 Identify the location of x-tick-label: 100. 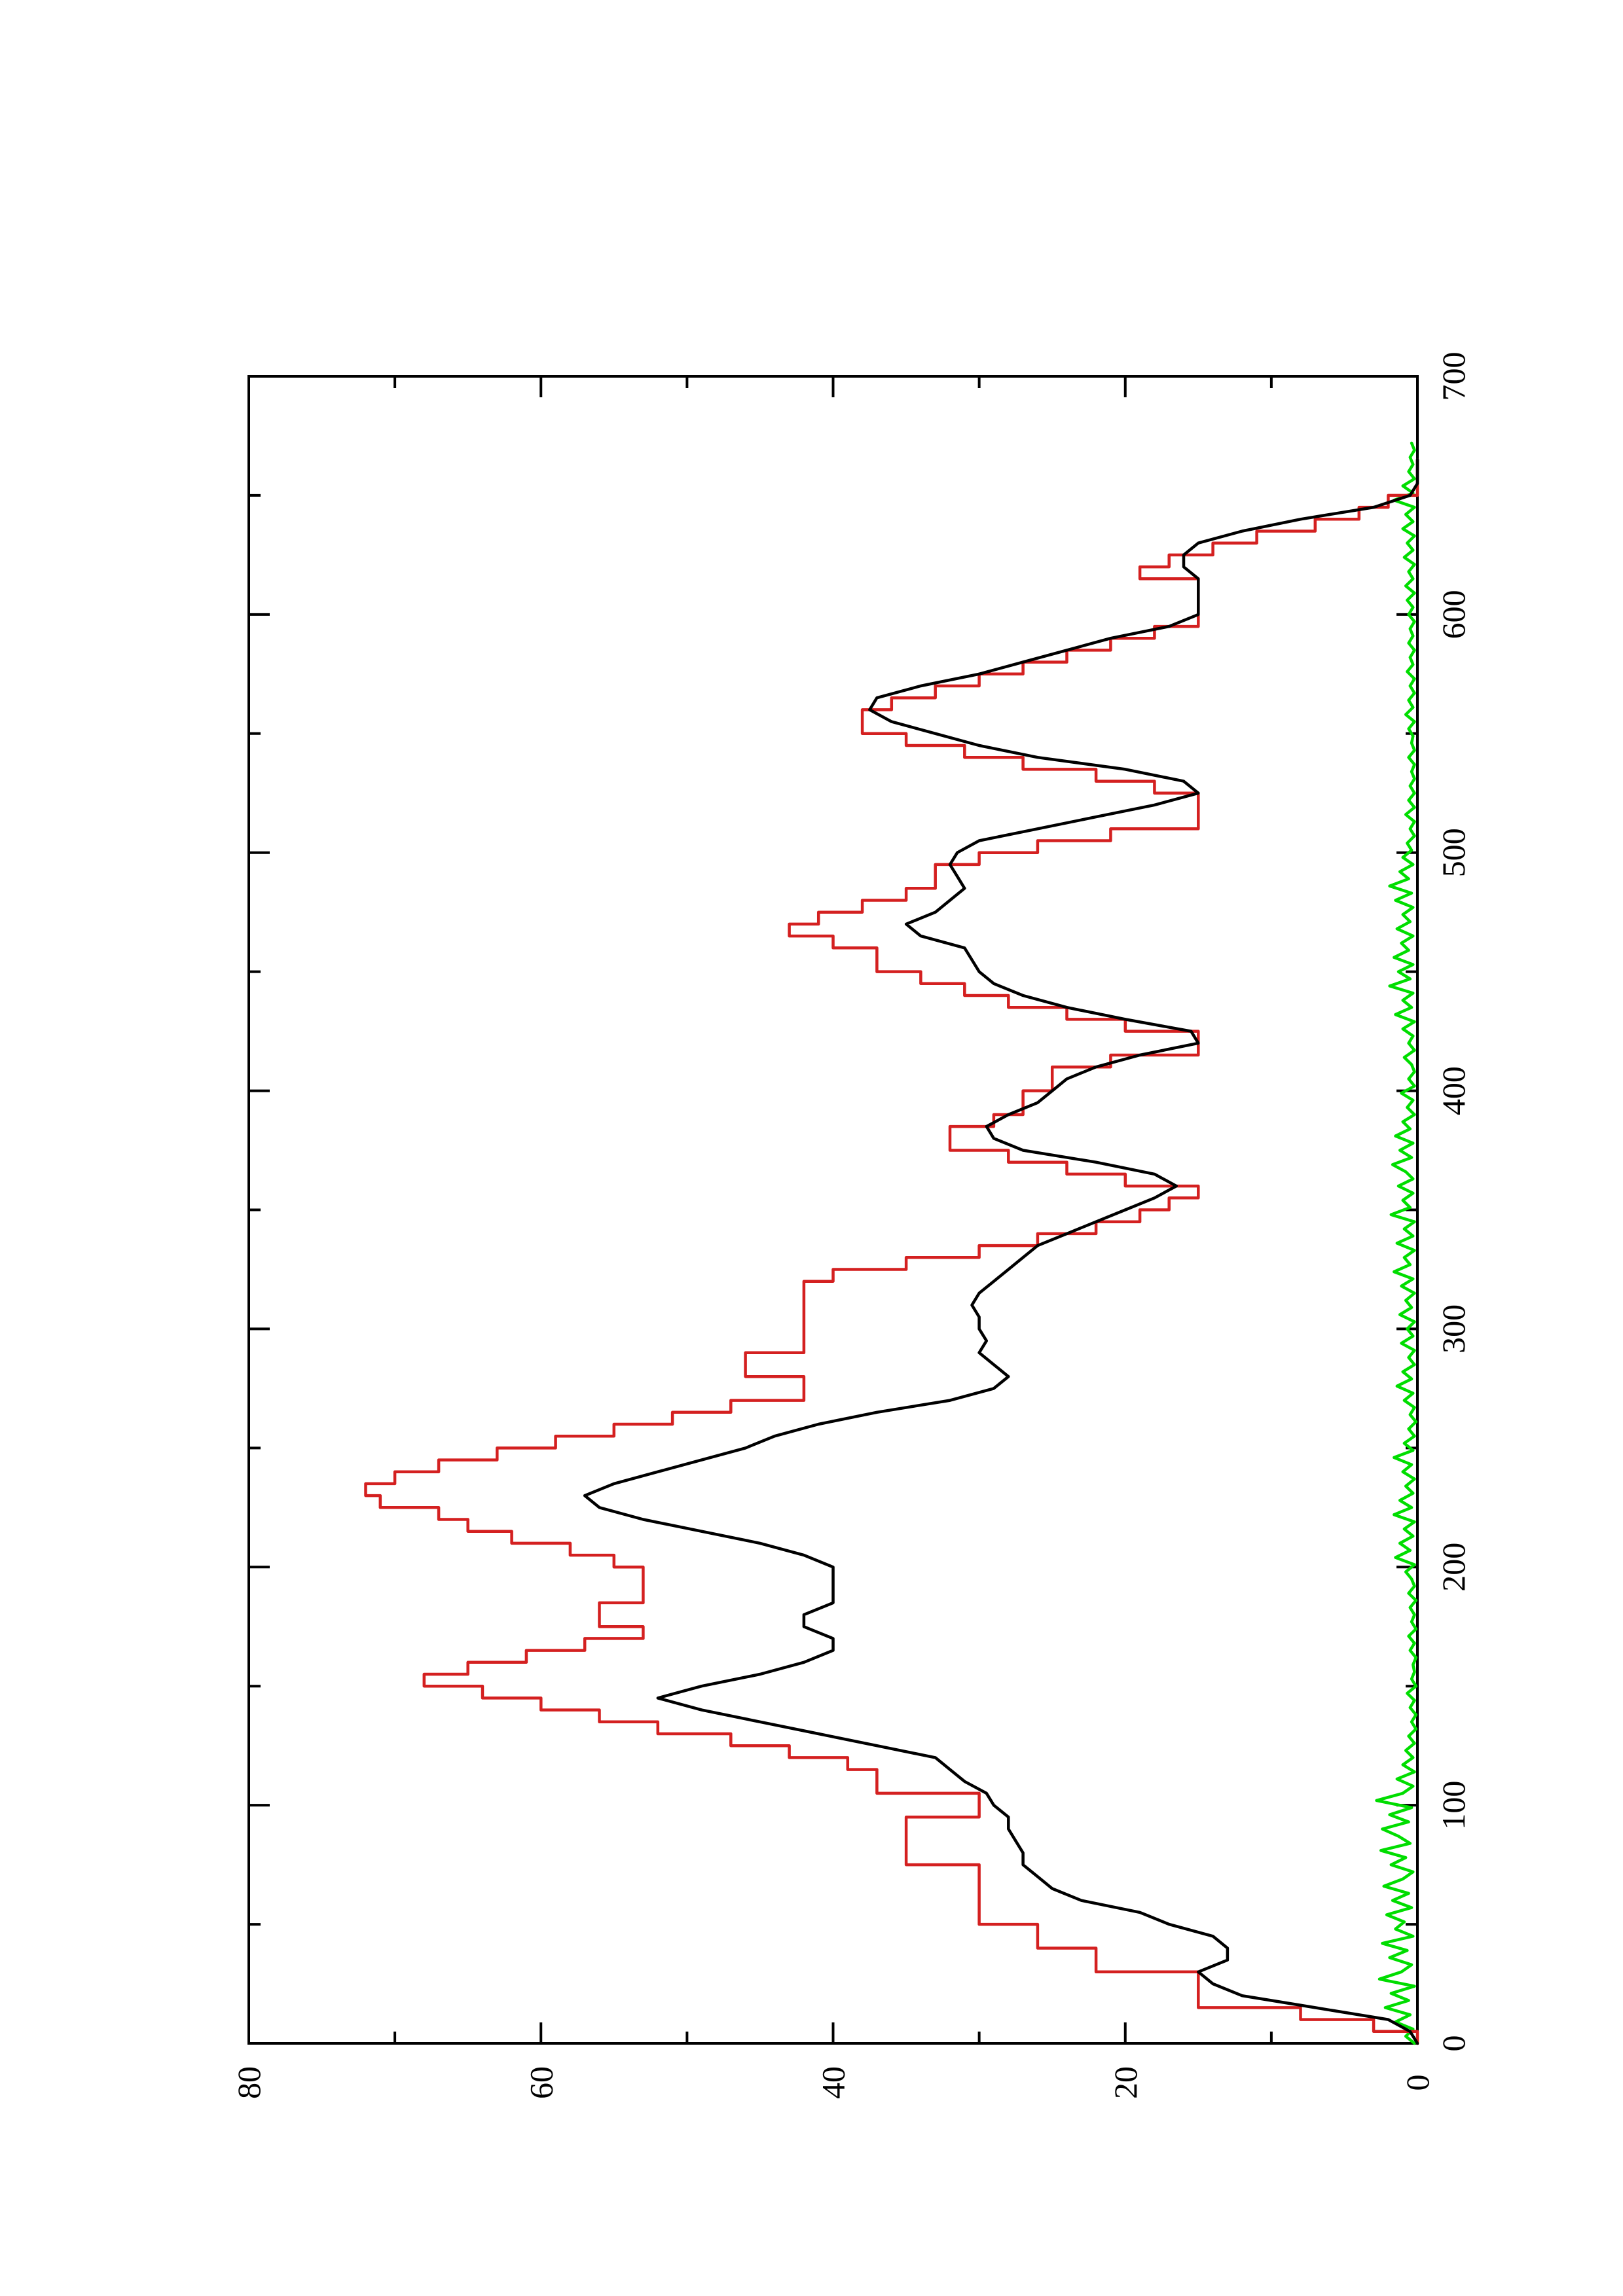
(1453, 1805).